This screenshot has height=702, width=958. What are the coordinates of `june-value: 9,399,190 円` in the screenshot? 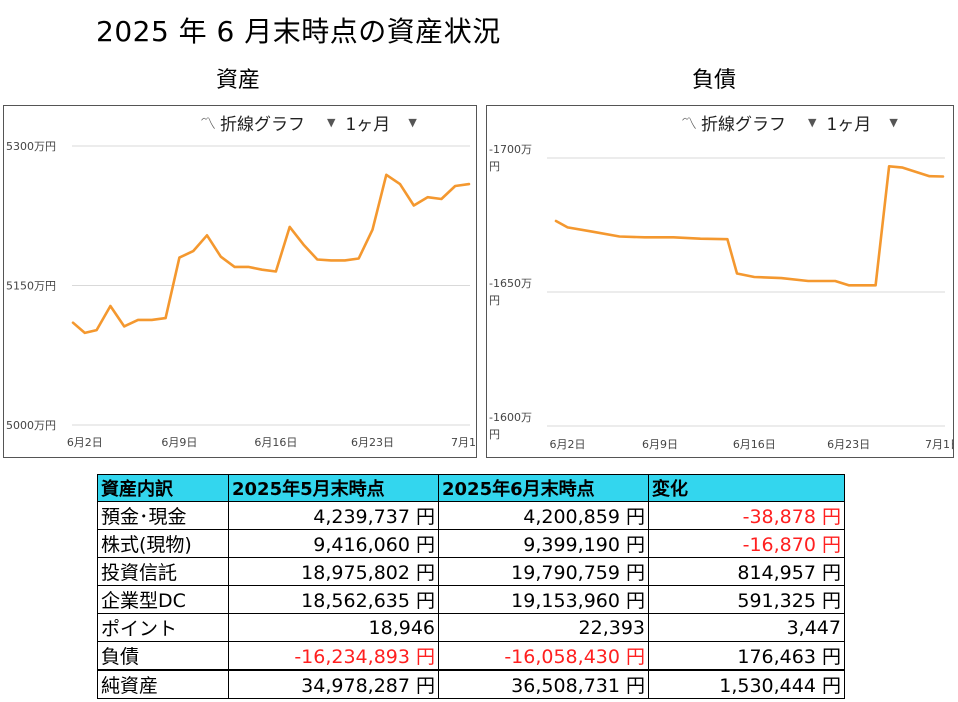 It's located at (543, 543).